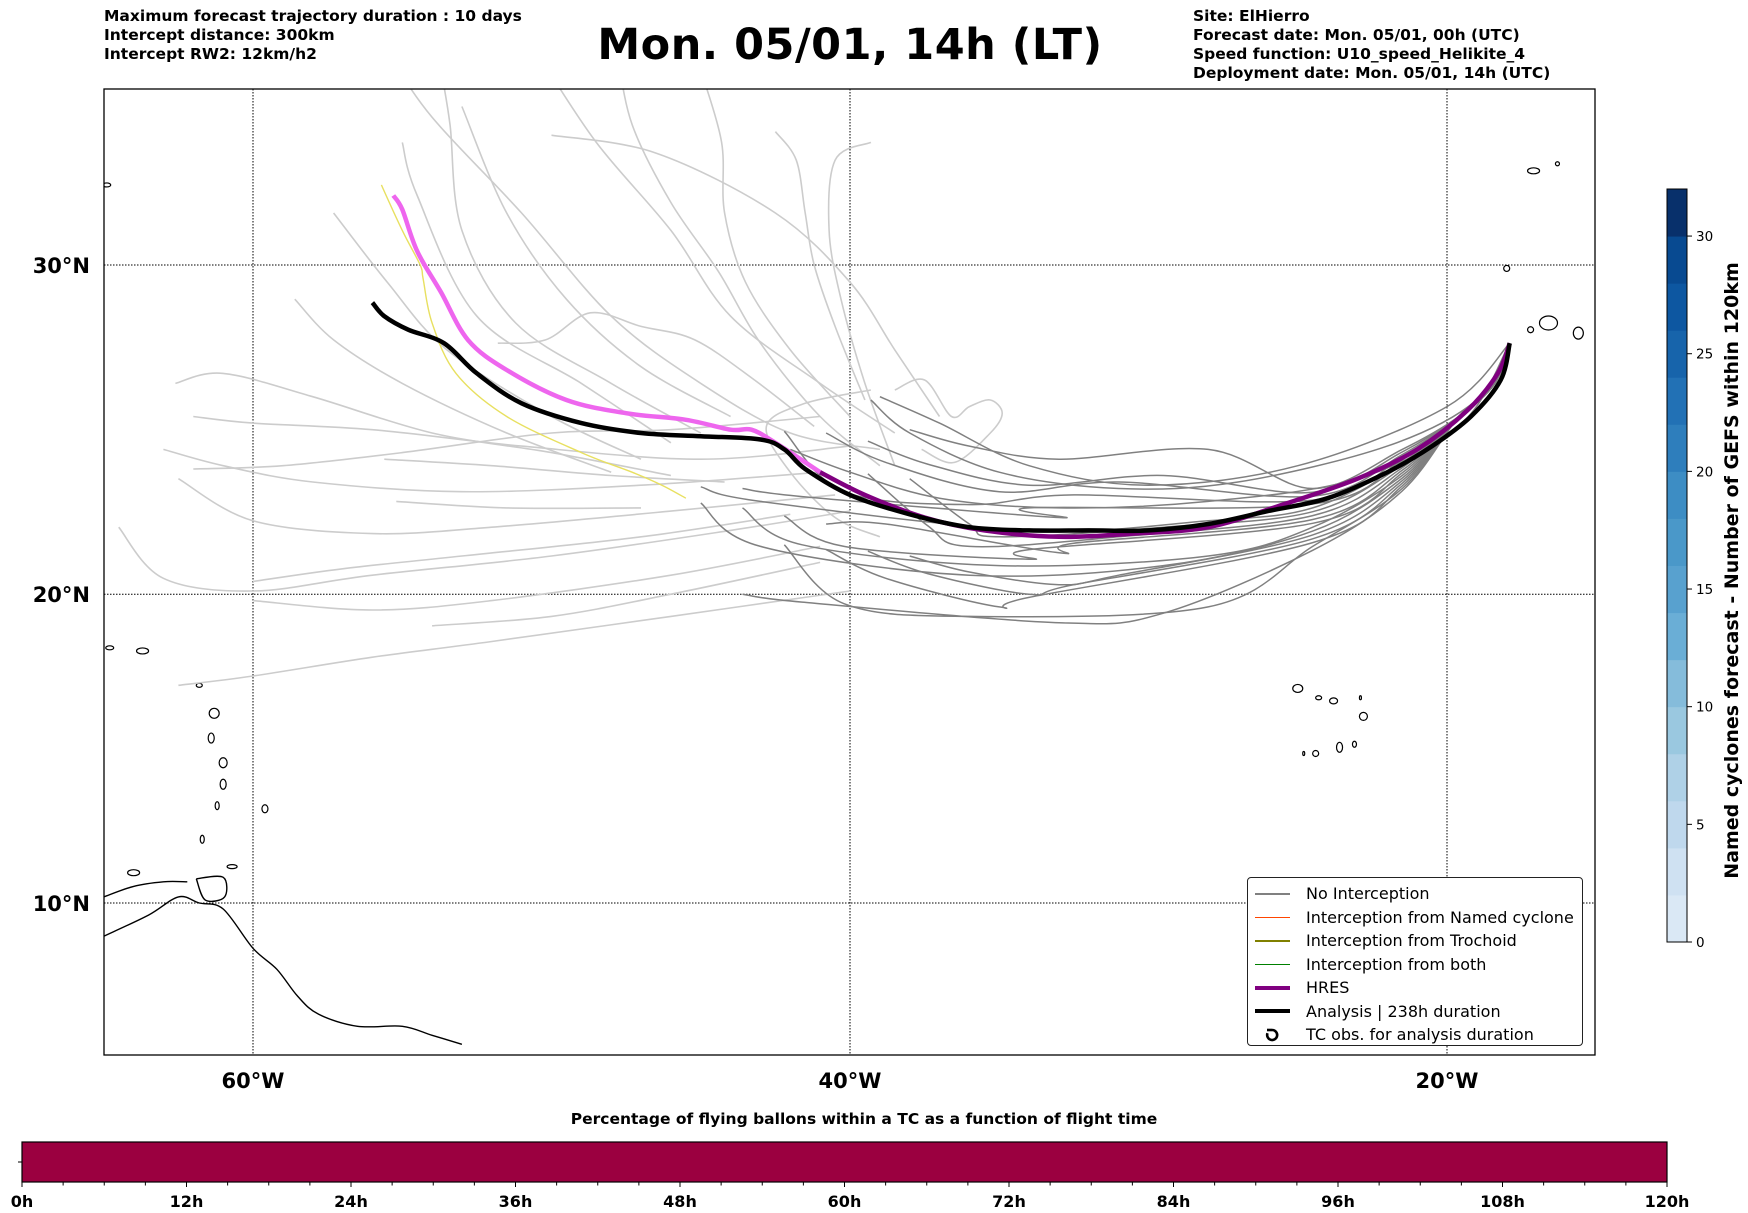 The height and width of the screenshot is (1213, 1748). What do you see at coordinates (1415, 1012) in the screenshot?
I see `legend-item-analysis: Analysis | 238h duration` at bounding box center [1415, 1012].